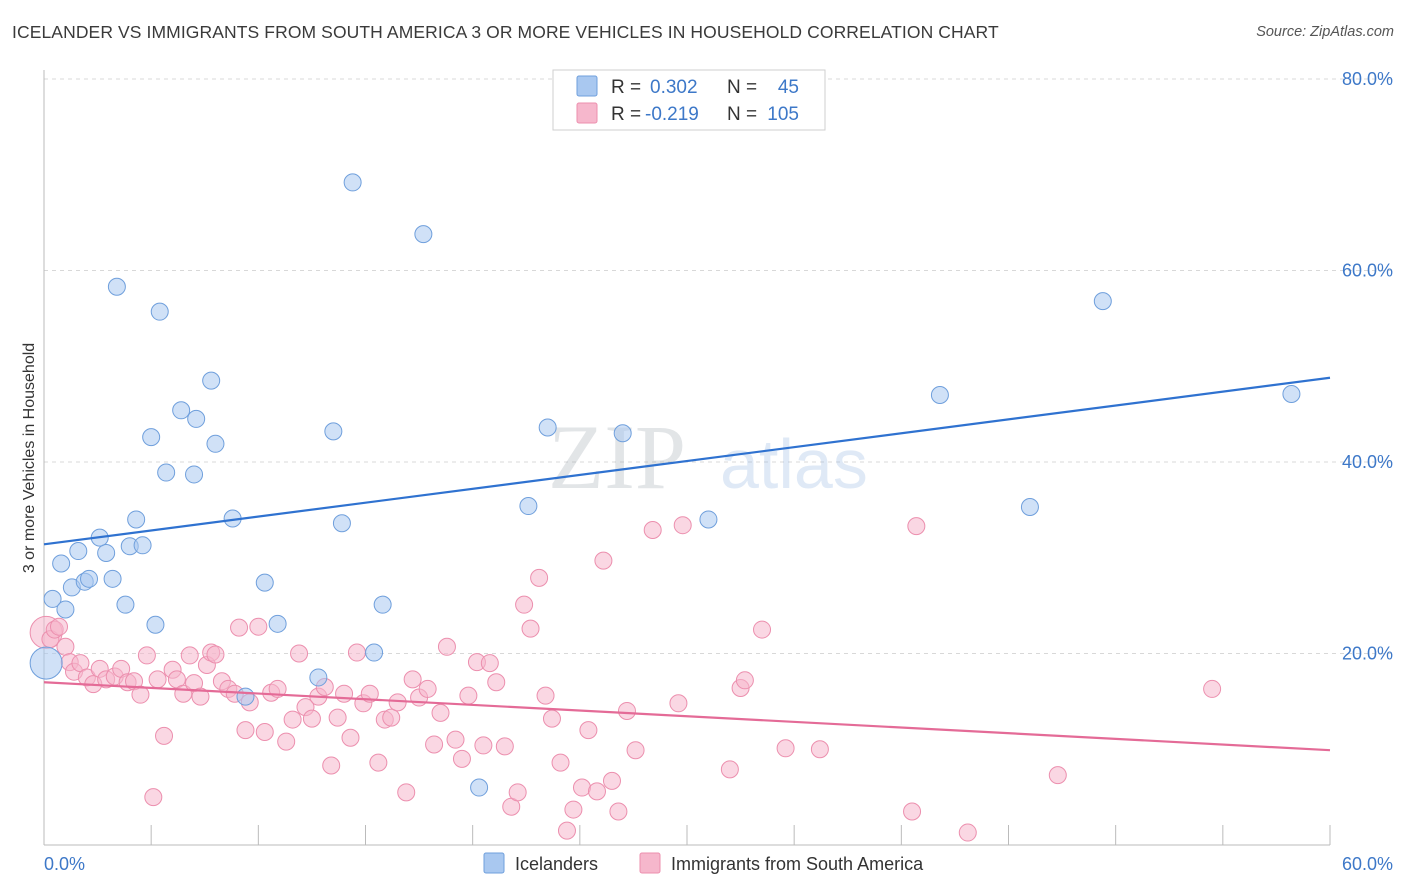 This screenshot has height=892, width=1406. I want to click on stats-box-frame, so click(689, 100).